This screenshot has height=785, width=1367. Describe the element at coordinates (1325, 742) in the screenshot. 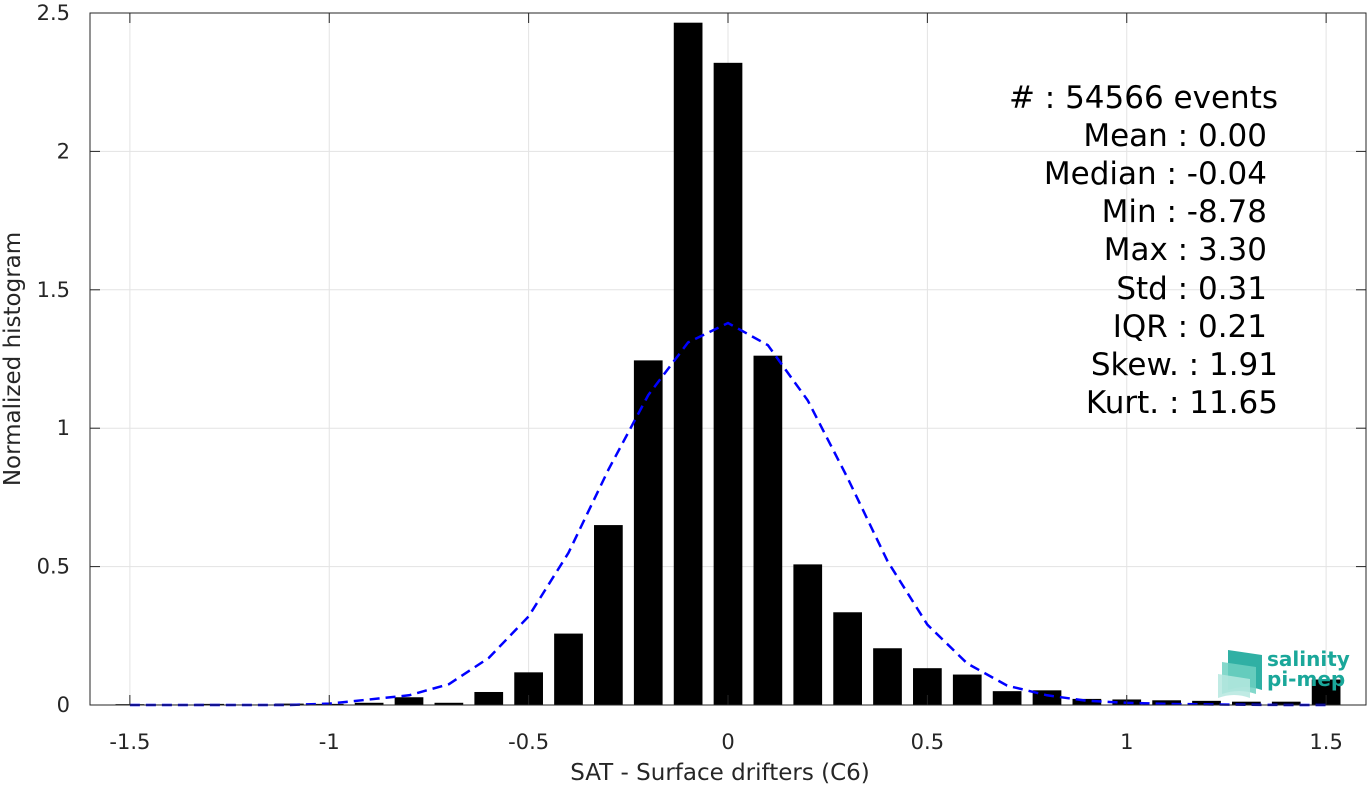

I see `x-tick-label: 1.5` at that location.